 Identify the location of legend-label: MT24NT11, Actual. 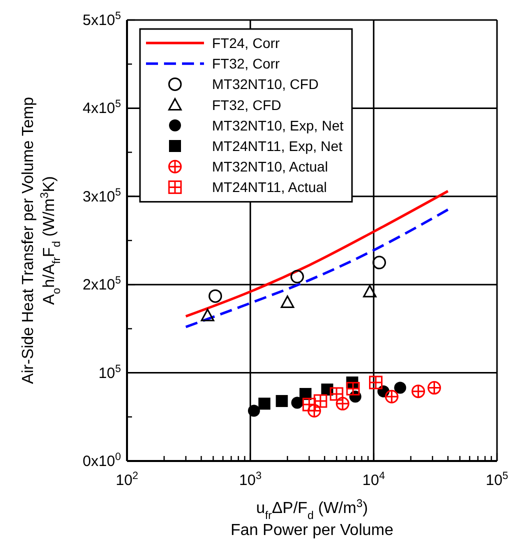
(269, 187).